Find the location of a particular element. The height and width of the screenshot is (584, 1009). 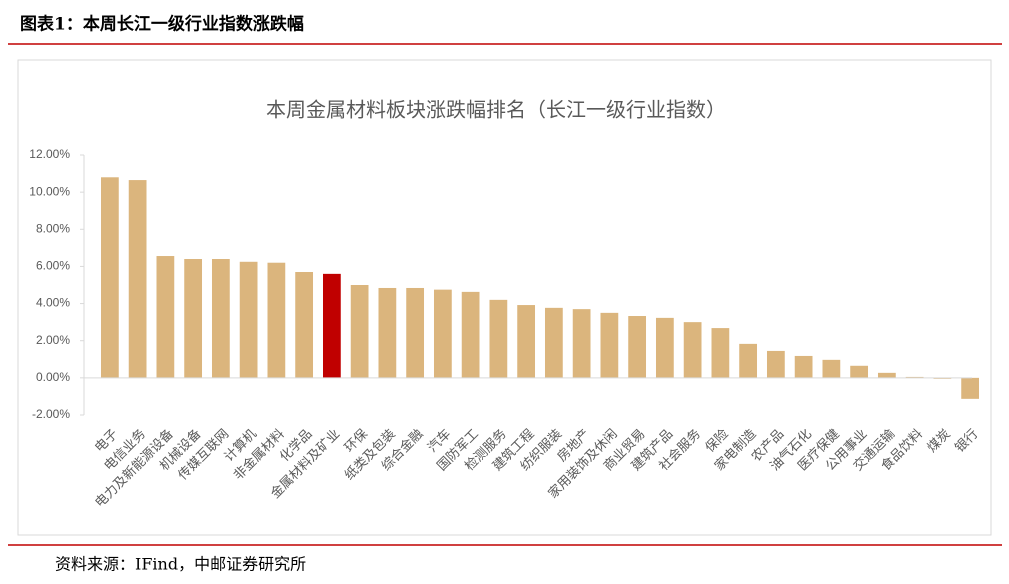

y-tick-label: 4.00% is located at coordinates (53, 303).